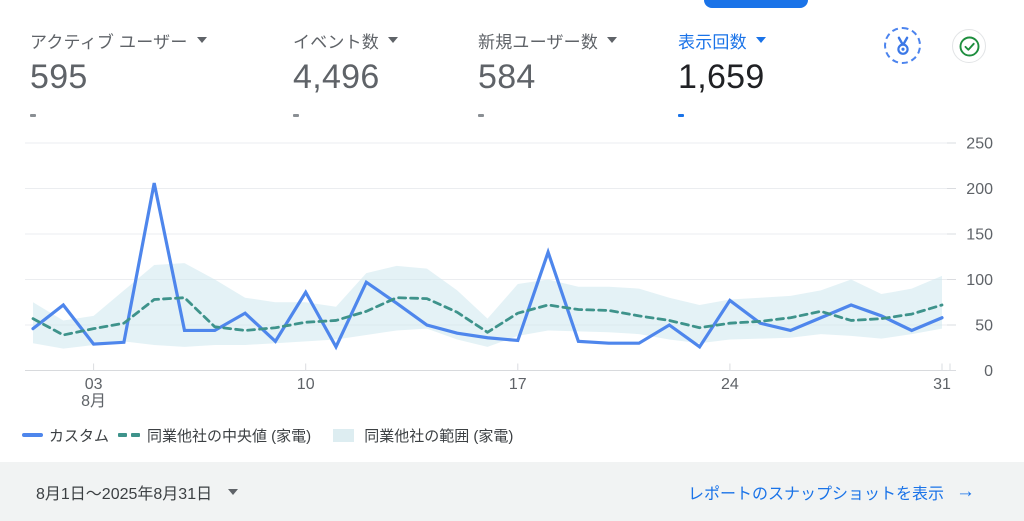  What do you see at coordinates (979, 189) in the screenshot?
I see `svg-text: 200` at bounding box center [979, 189].